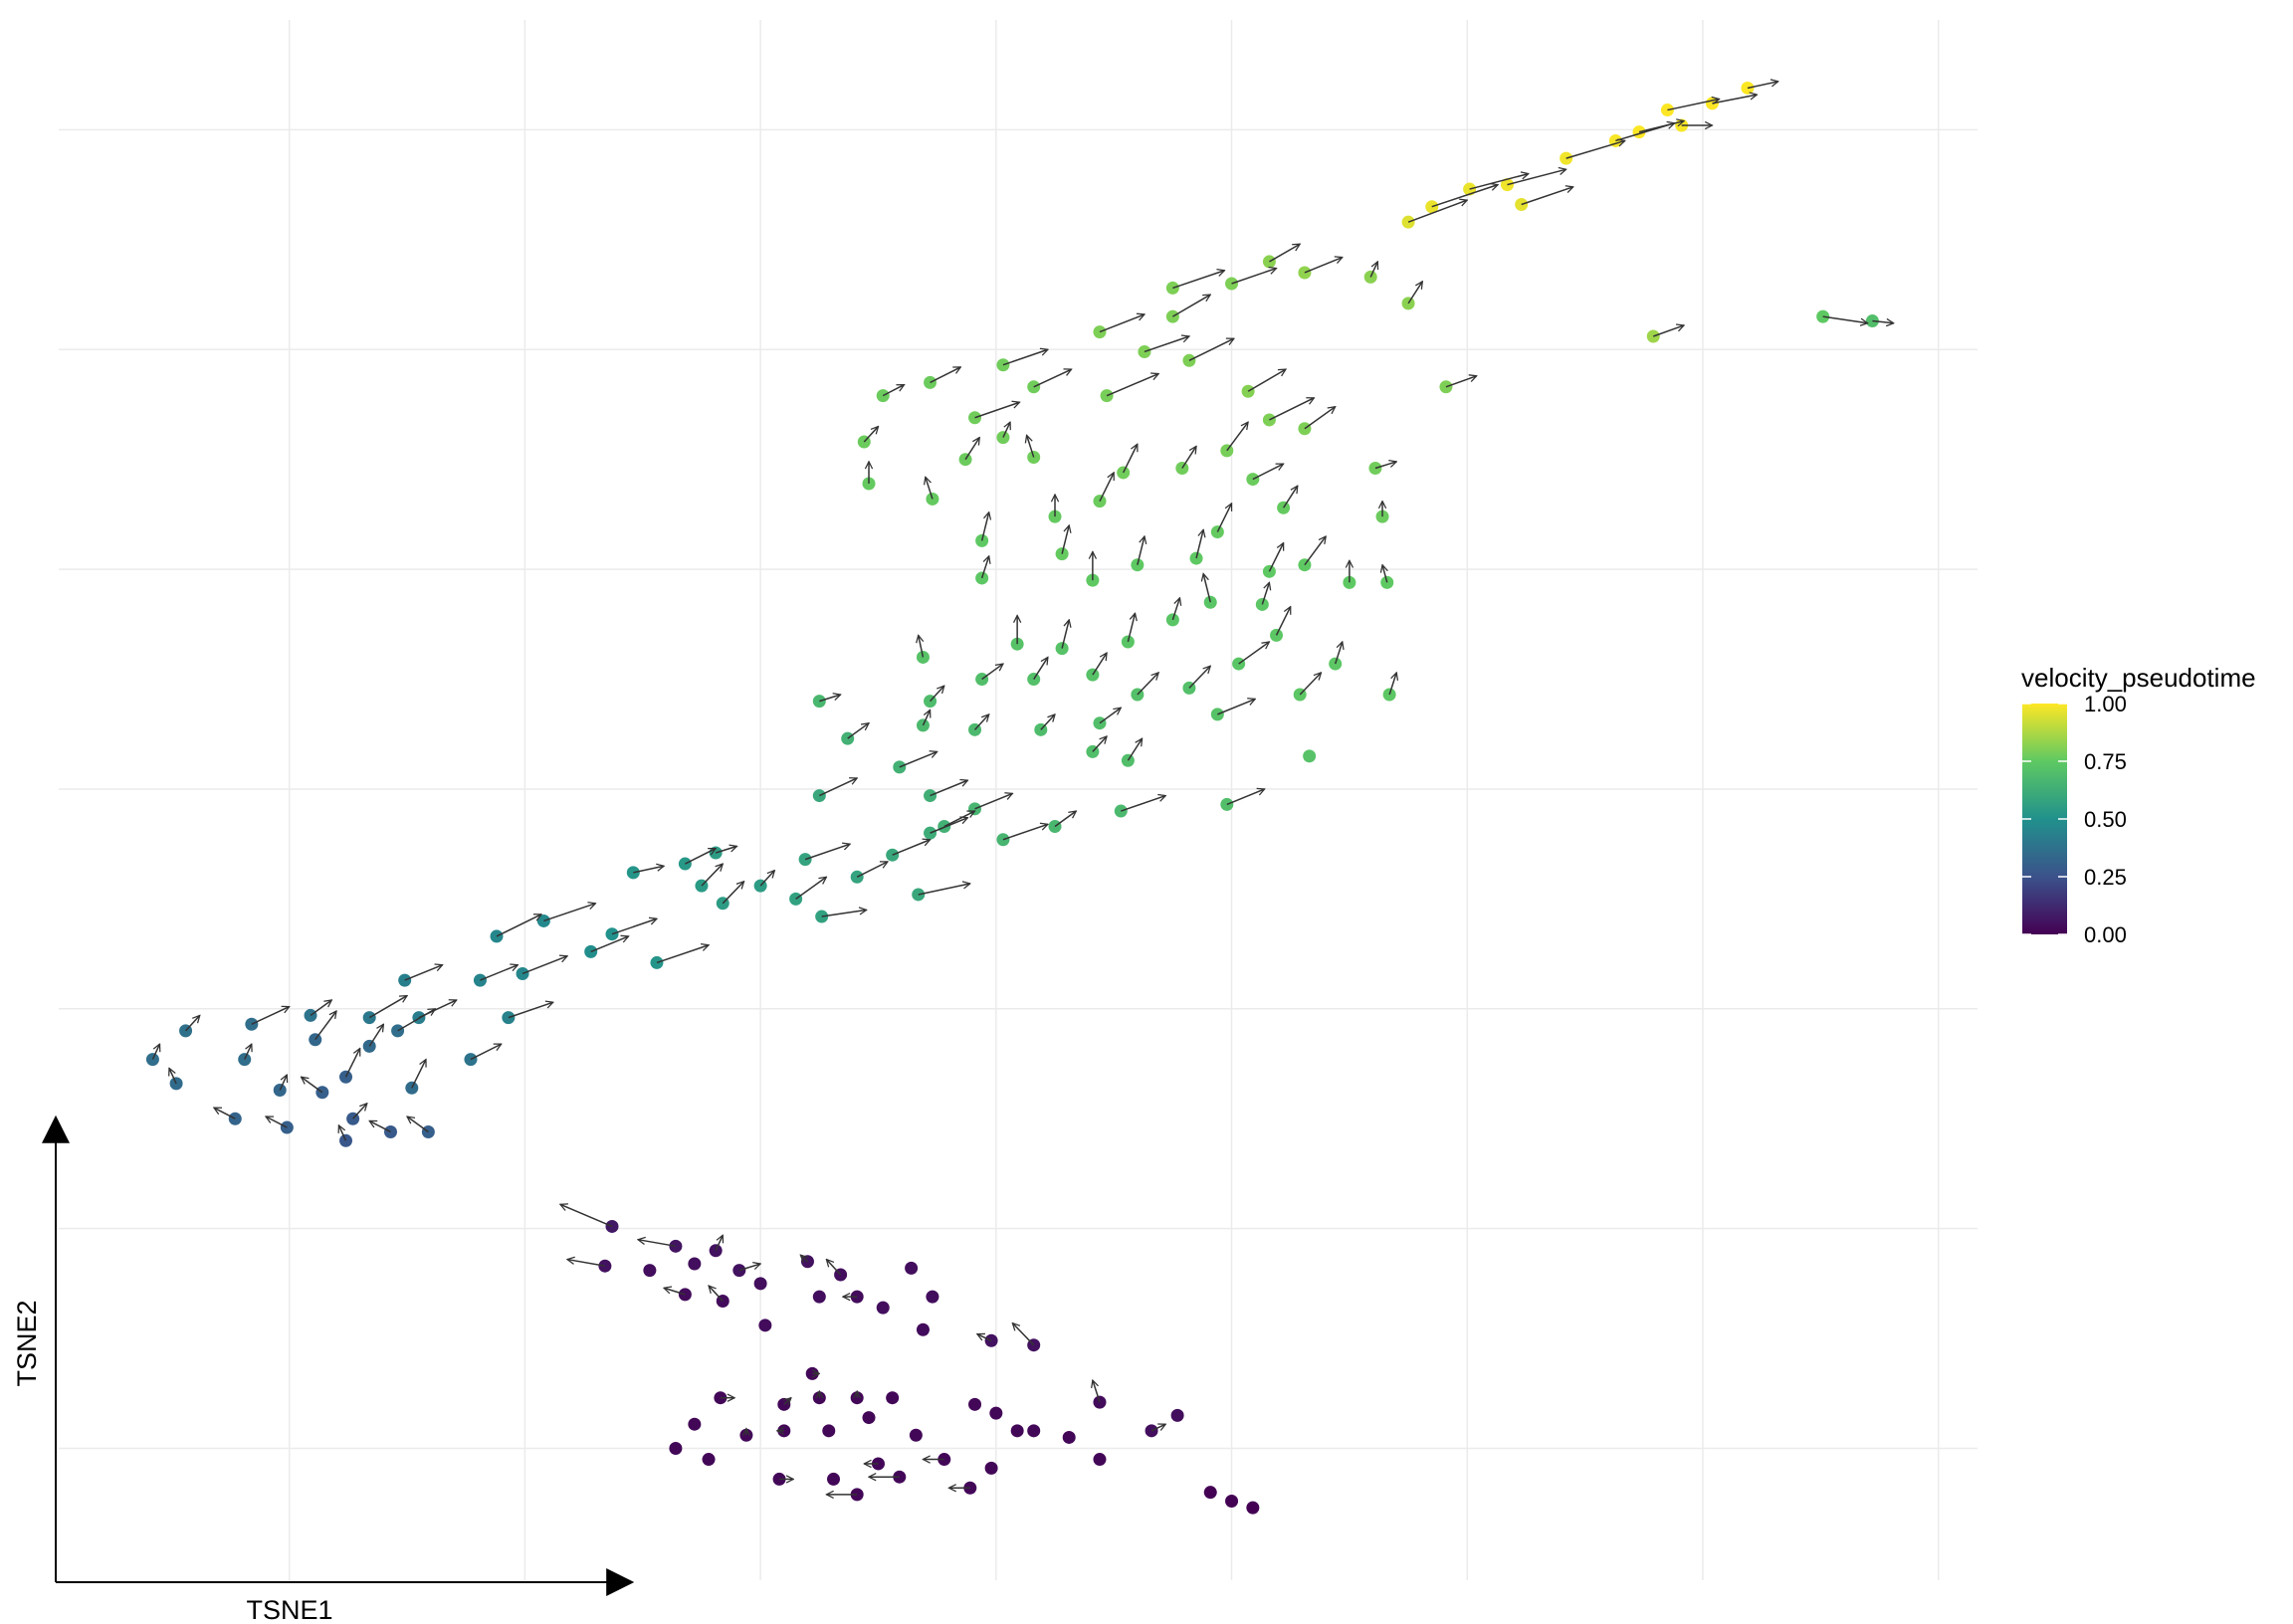 The width and height of the screenshot is (2293, 1624). Describe the element at coordinates (27, 1343) in the screenshot. I see `y-axis-label: TSNE2` at that location.